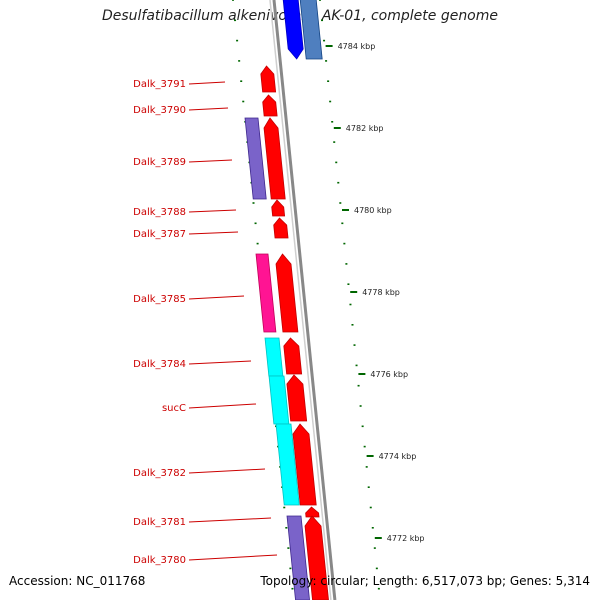 Image resolution: width=600 pixels, height=600 pixels. I want to click on reverse-cds-top-slate, so click(311, 30).